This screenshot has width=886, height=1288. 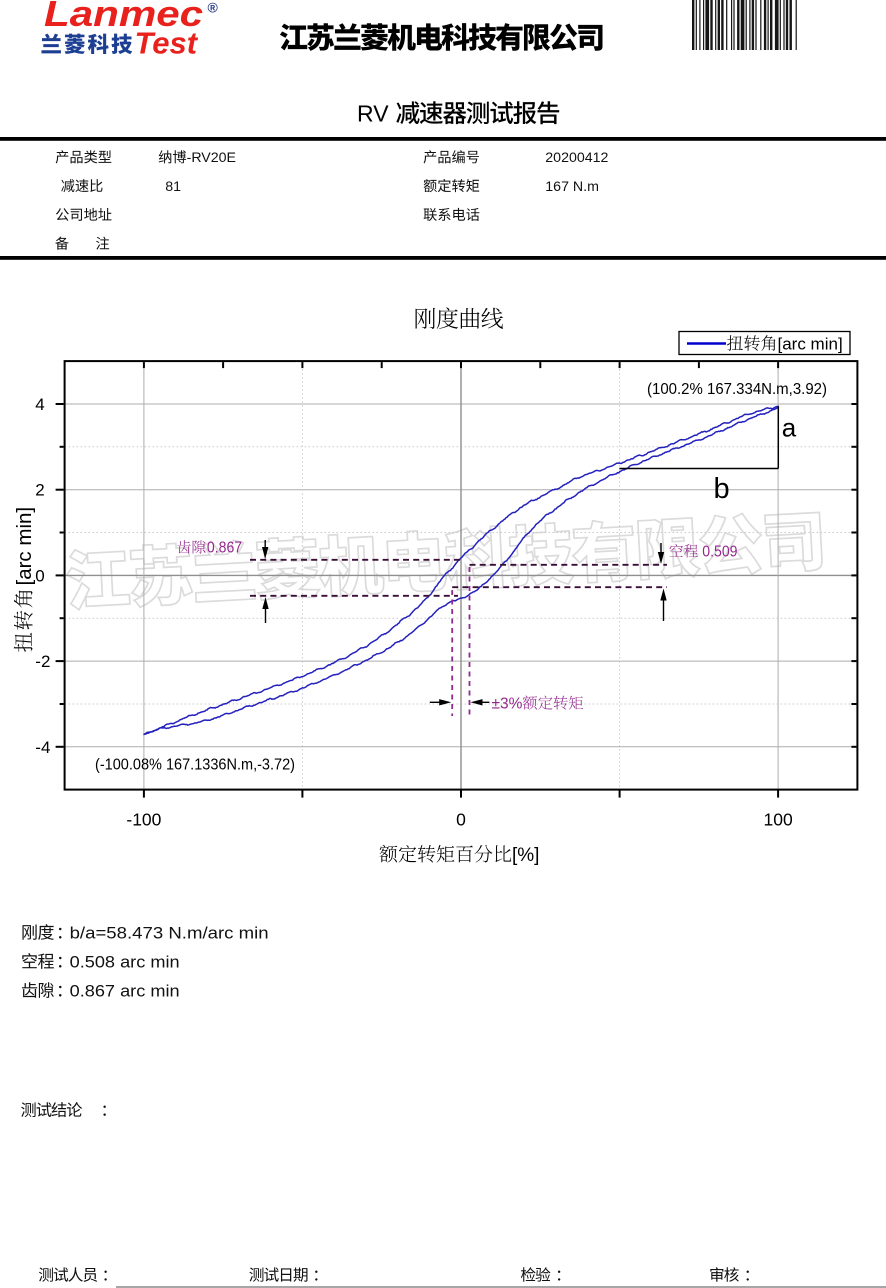 I want to click on svg-text: 2, so click(x=39, y=490).